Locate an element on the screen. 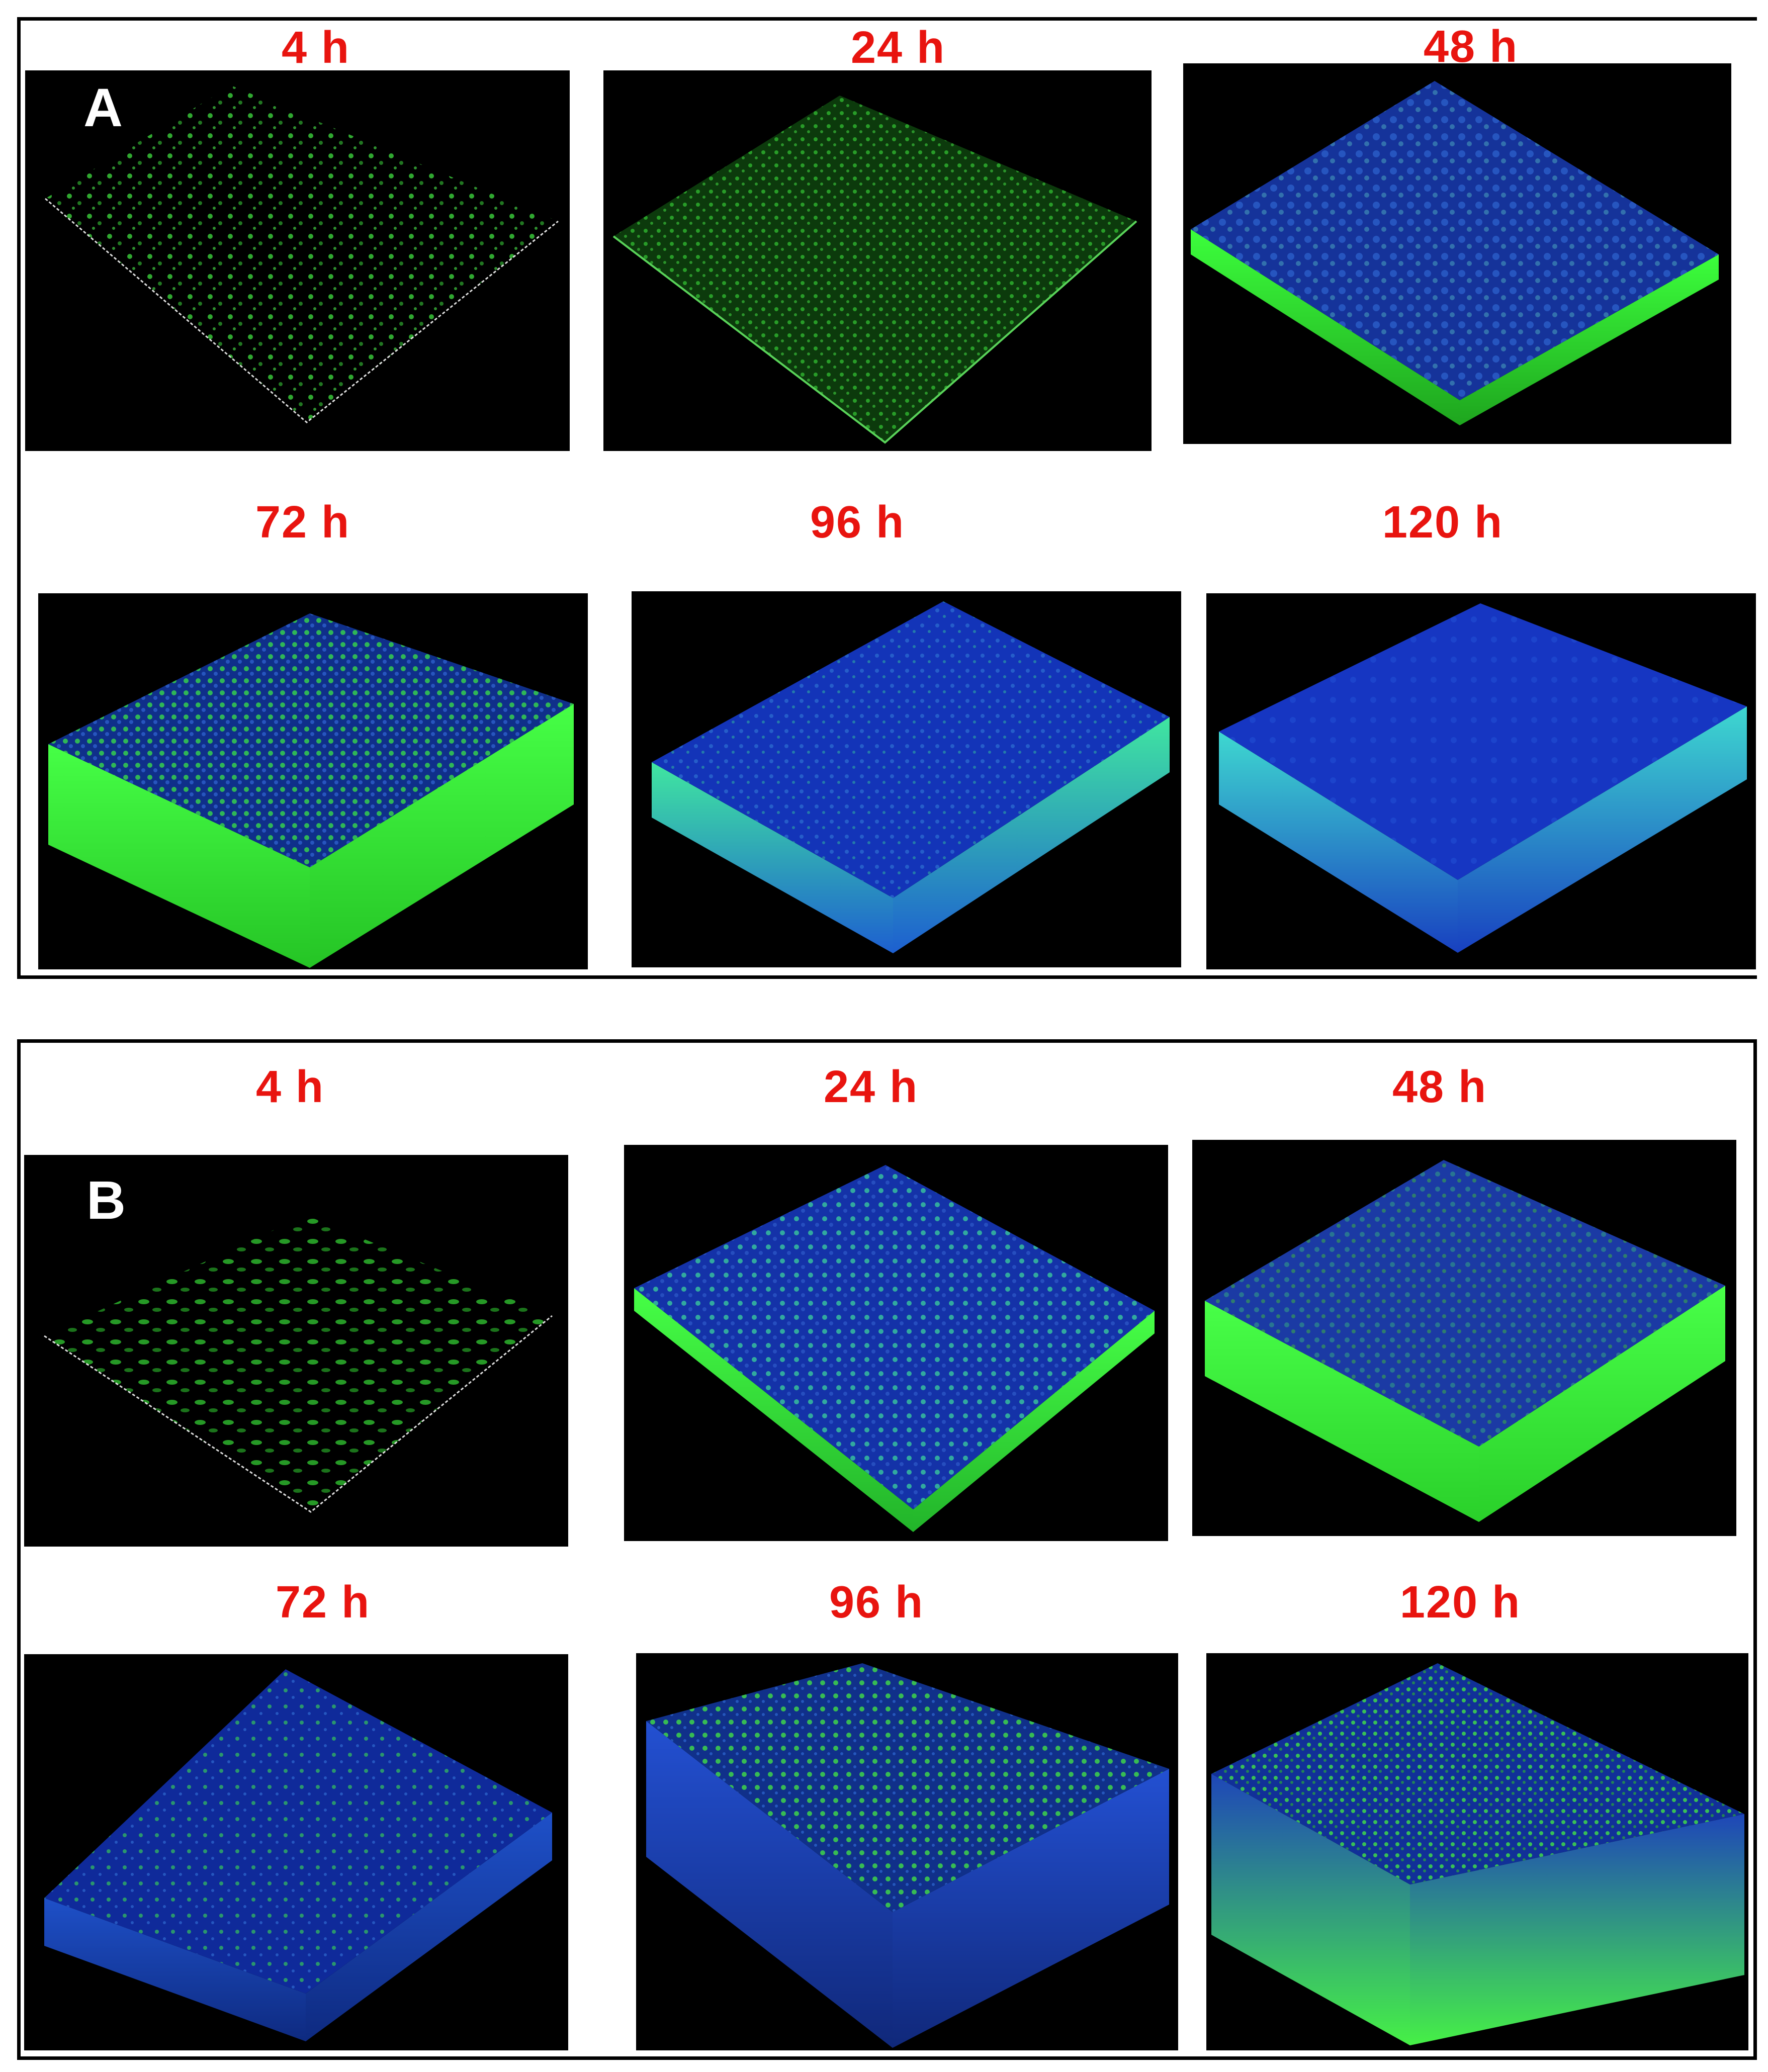 This screenshot has width=1768, height=2072. biofilm-image-a-4h is located at coordinates (297, 260).